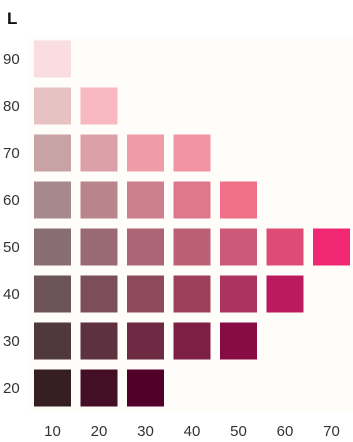 This screenshot has height=442, width=353. I want to click on y-tick-label: 50, so click(11, 247).